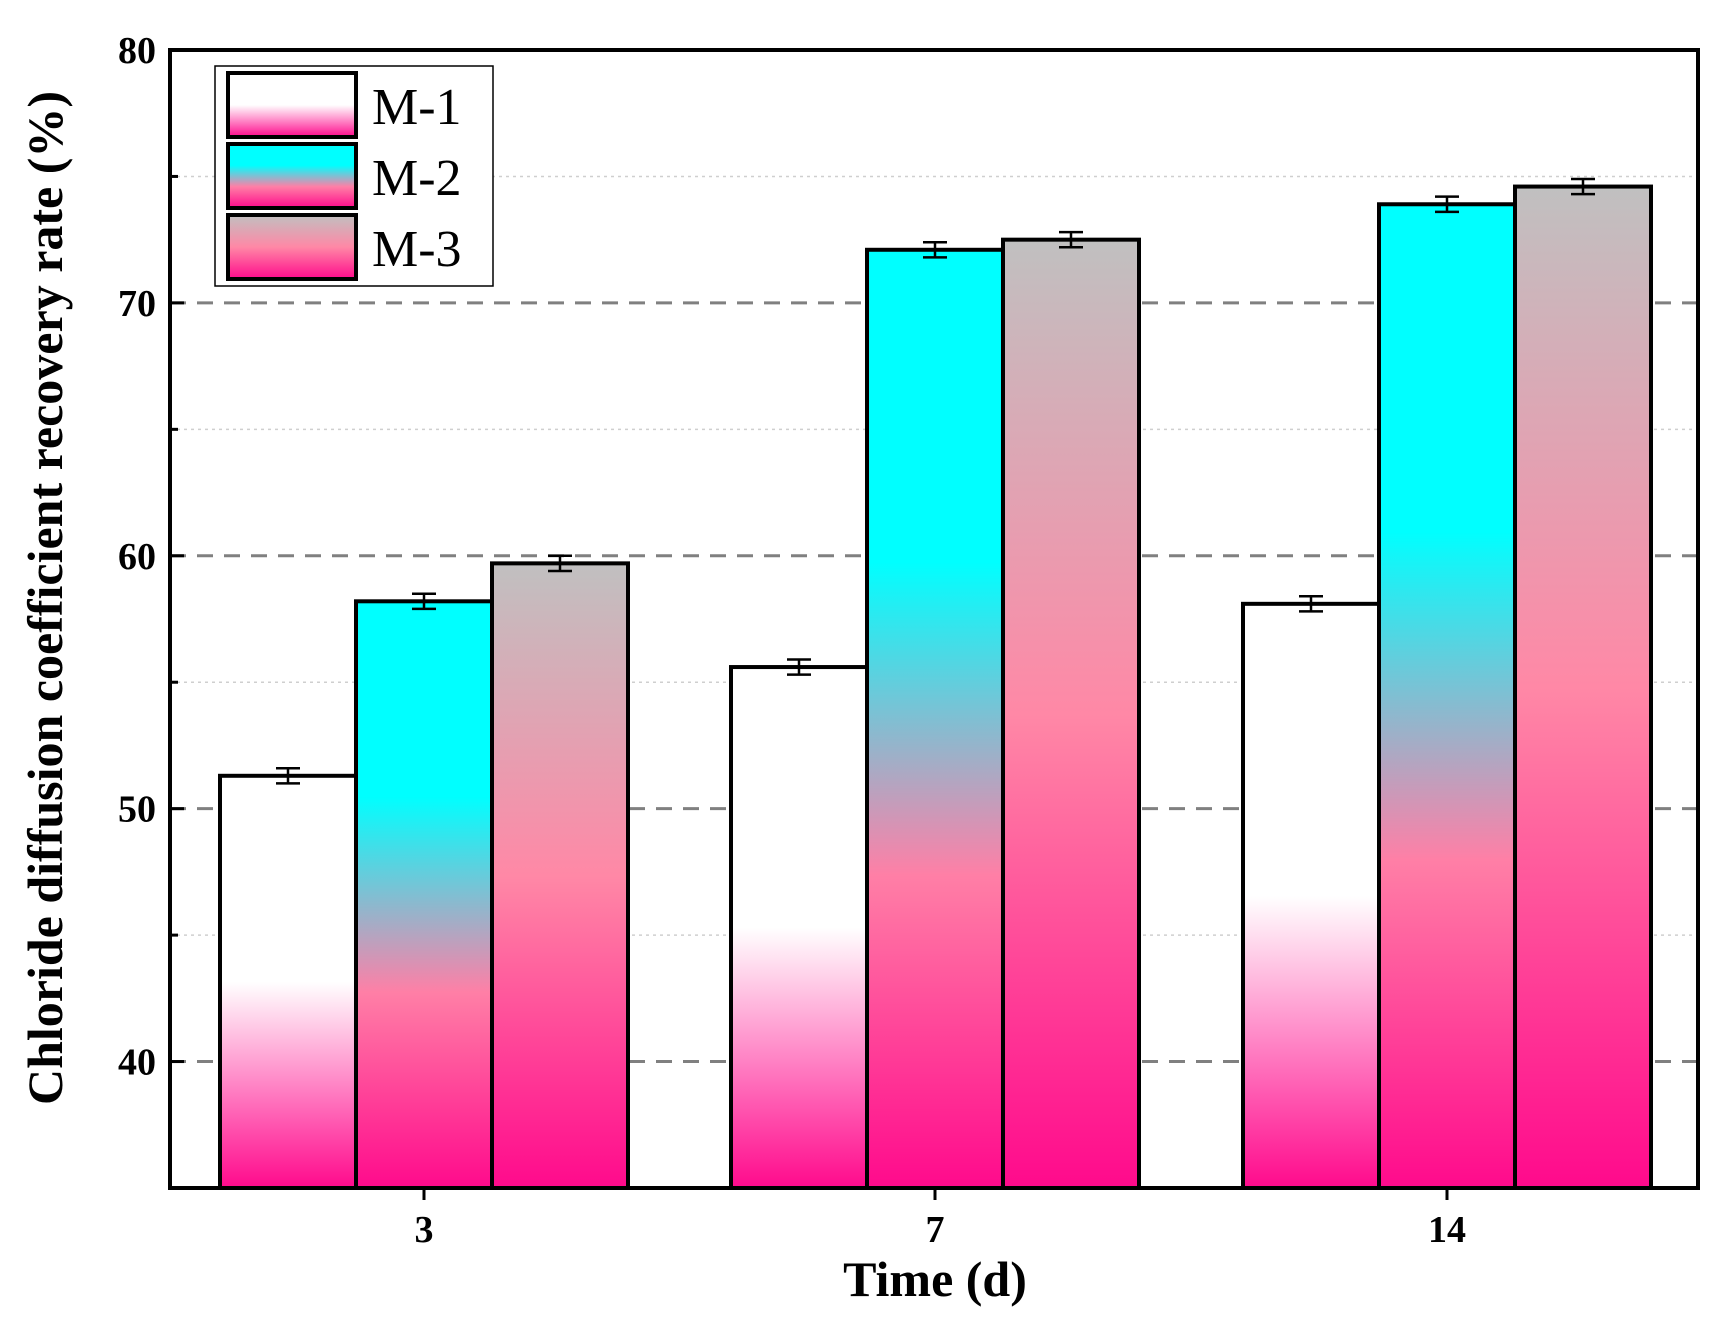 This screenshot has width=1730, height=1321. I want to click on legend-label-m-3: M-3, so click(417, 249).